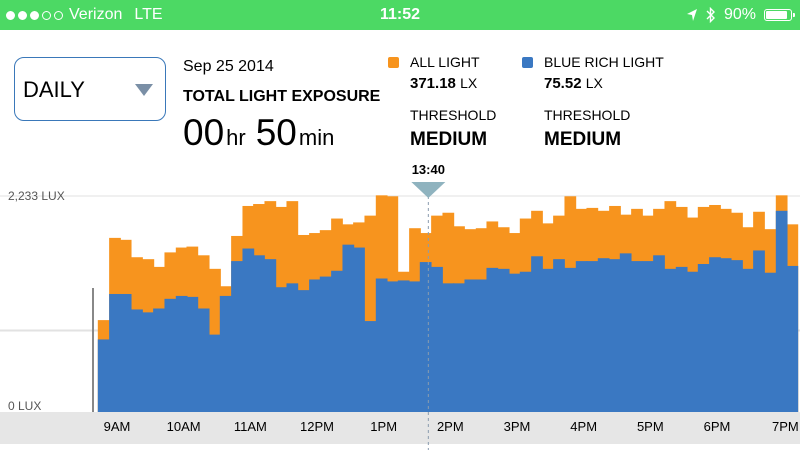 The image size is (800, 450). What do you see at coordinates (400, 428) in the screenshot?
I see `x-axis-band` at bounding box center [400, 428].